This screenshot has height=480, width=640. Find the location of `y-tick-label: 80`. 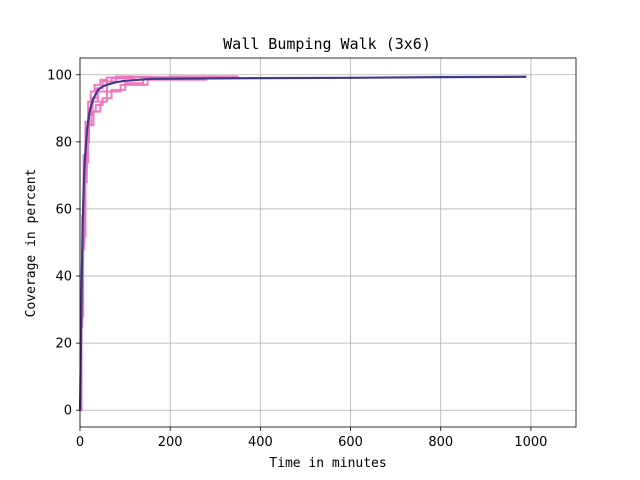

y-tick-label: 80 is located at coordinates (63, 142).